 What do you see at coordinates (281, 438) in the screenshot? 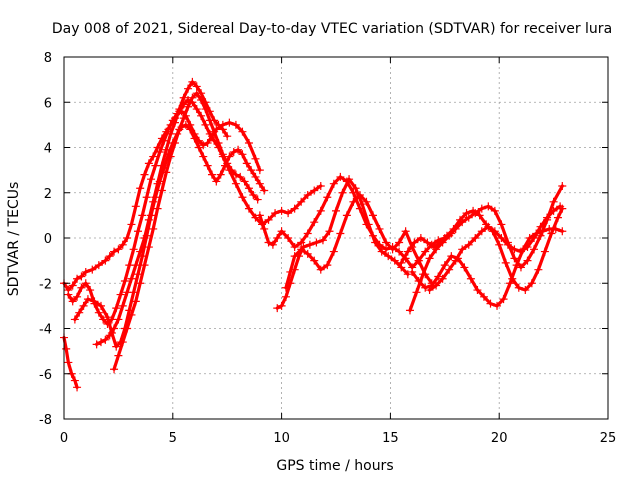
I see `x-tick-label: 10` at bounding box center [281, 438].